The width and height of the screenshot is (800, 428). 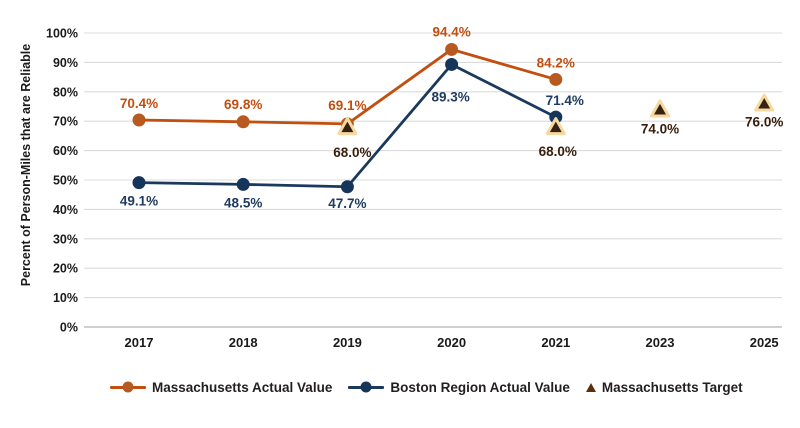 What do you see at coordinates (565, 100) in the screenshot?
I see `data-point-label: 71.4%` at bounding box center [565, 100].